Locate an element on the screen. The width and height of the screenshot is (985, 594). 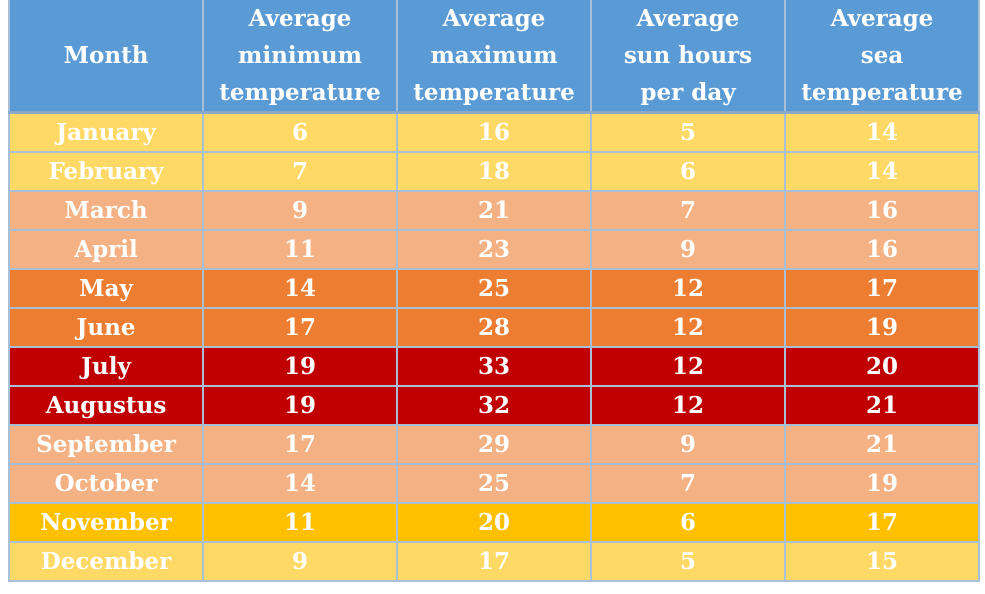
table-row: January 6 16 5 14 is located at coordinates (494, 132).